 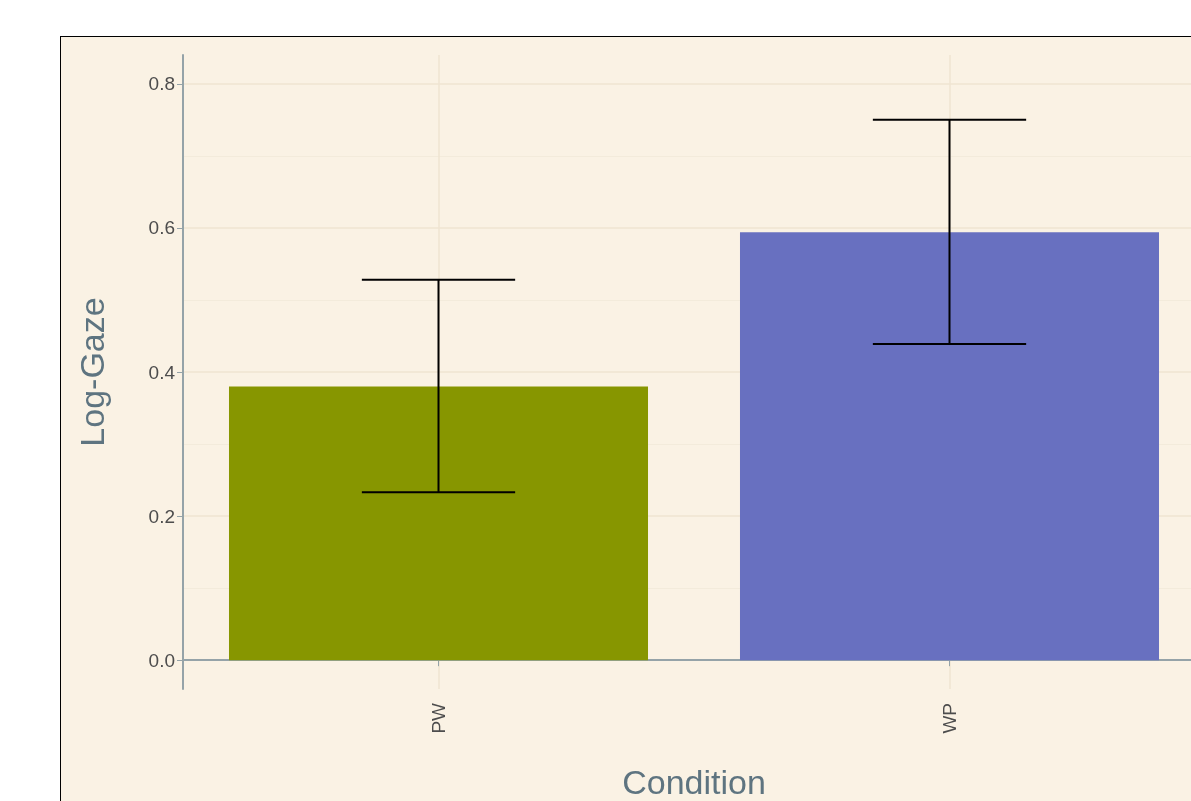 I want to click on y-tick-label: 0.8, so click(x=161, y=84).